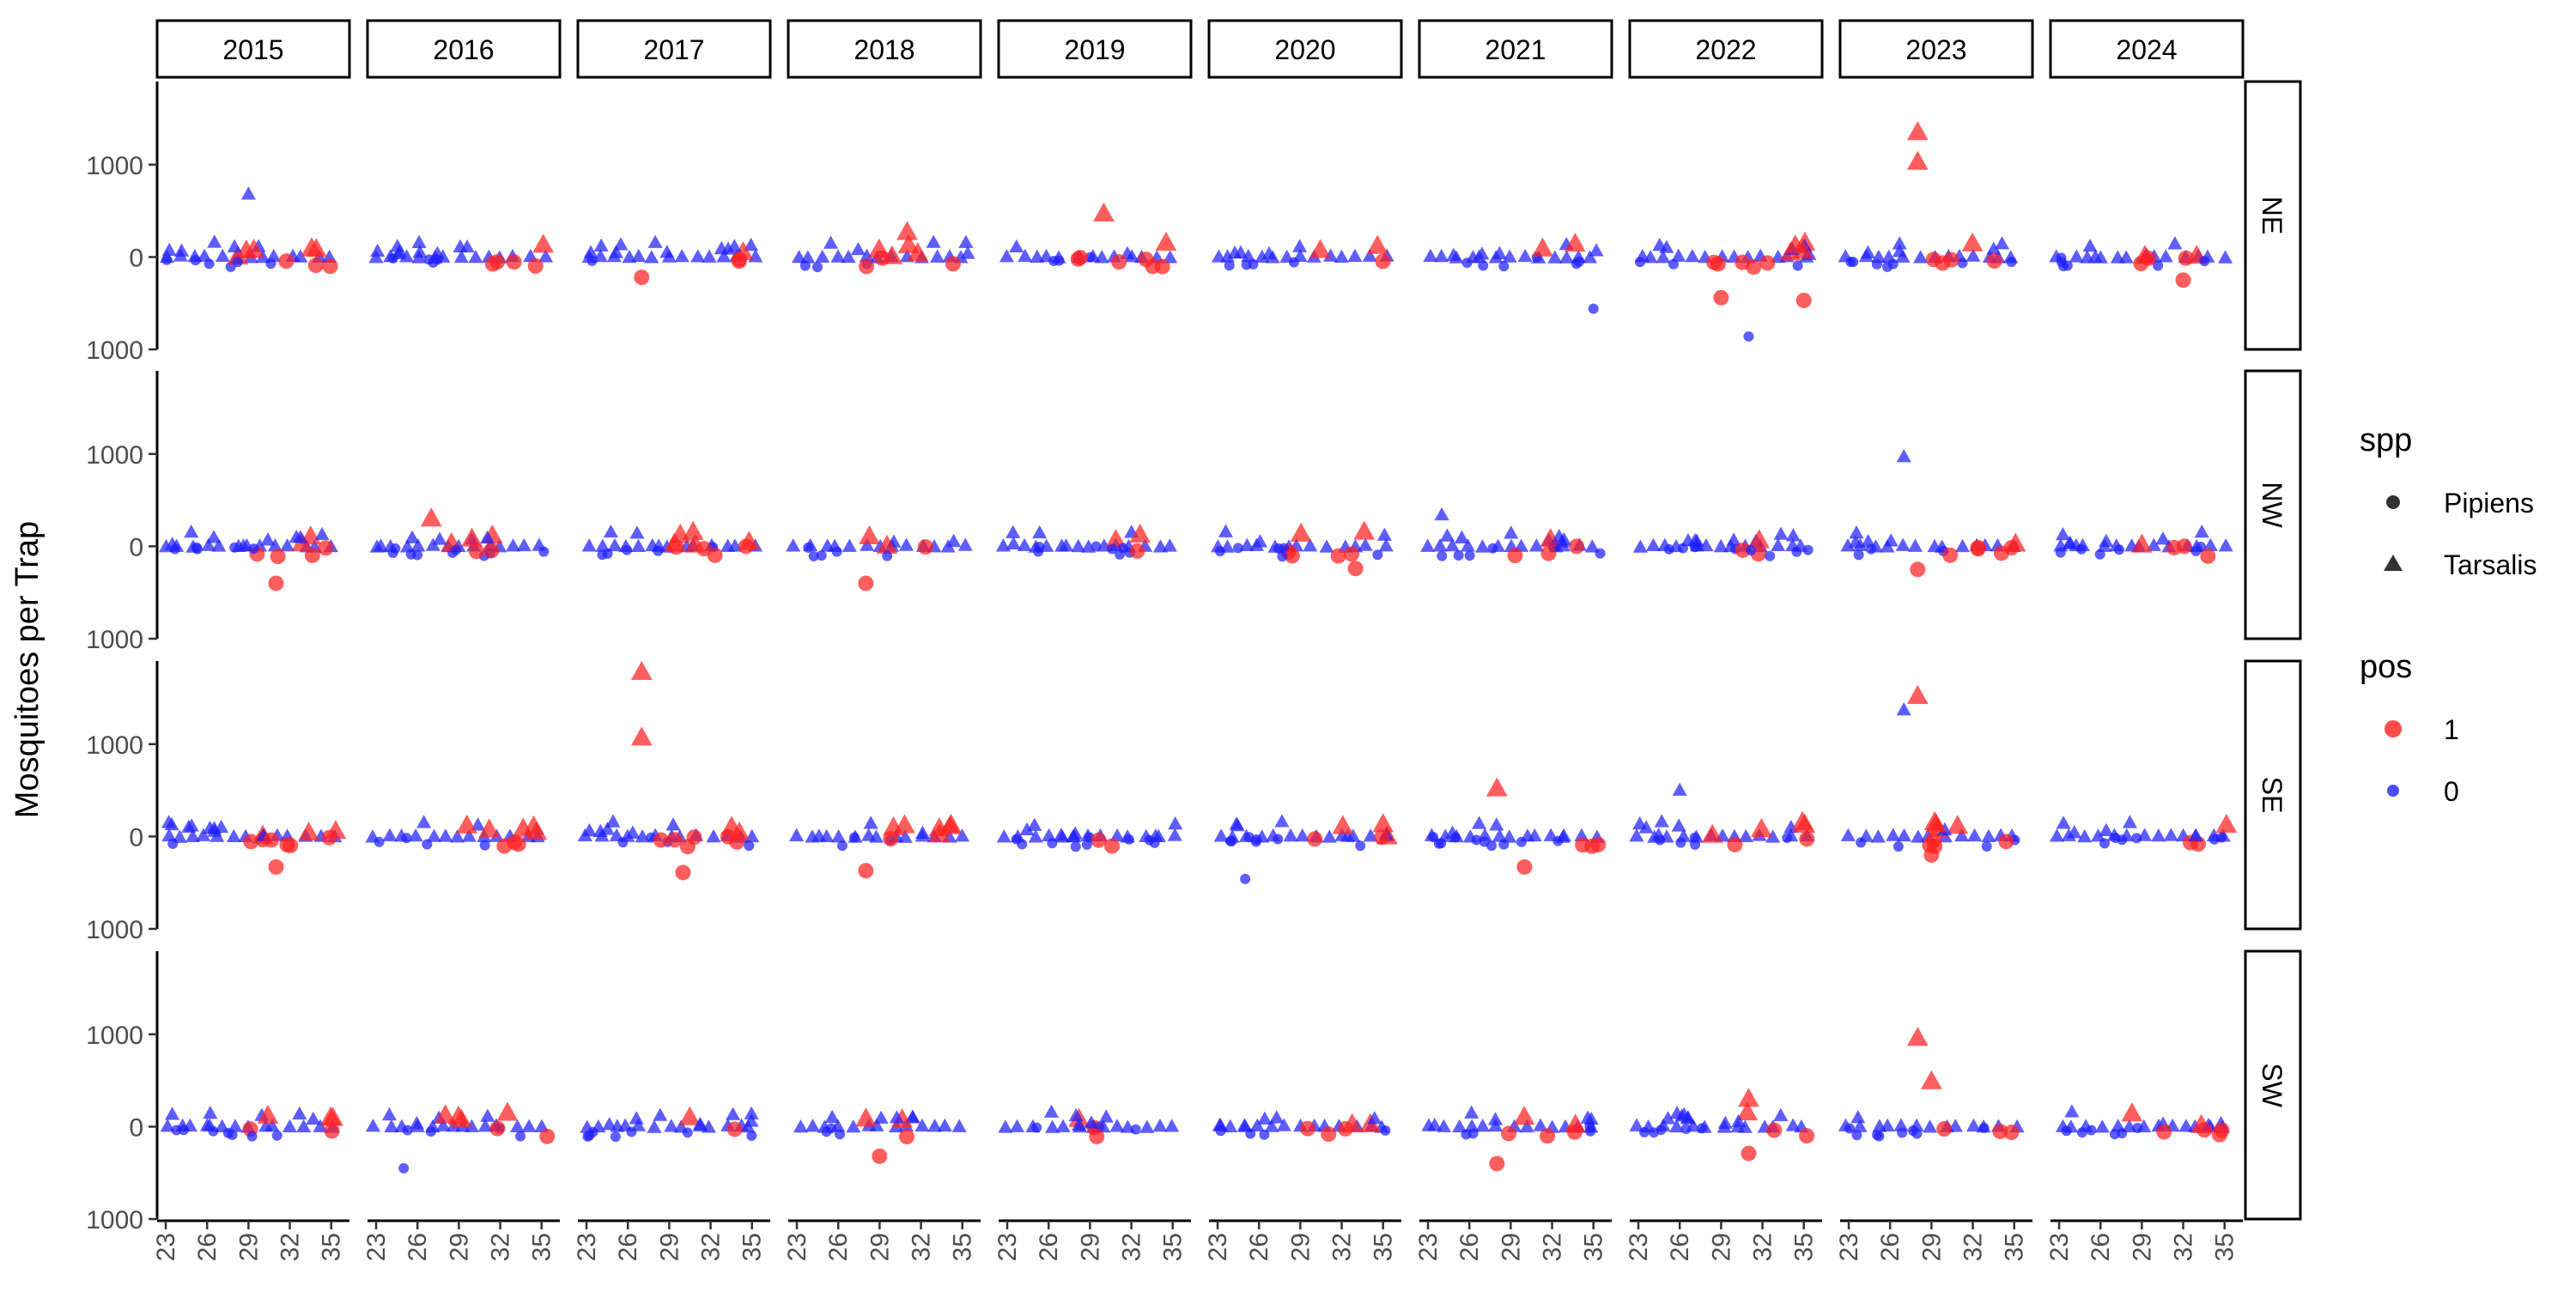  What do you see at coordinates (249, 1247) in the screenshot?
I see `x-tick-label-2015: 29` at bounding box center [249, 1247].